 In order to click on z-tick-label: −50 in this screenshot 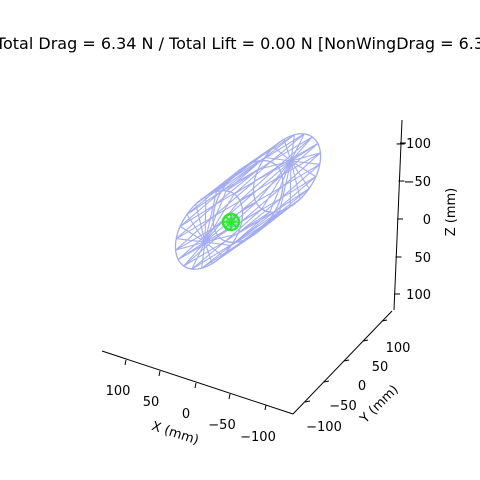, I will do `click(417, 182)`.